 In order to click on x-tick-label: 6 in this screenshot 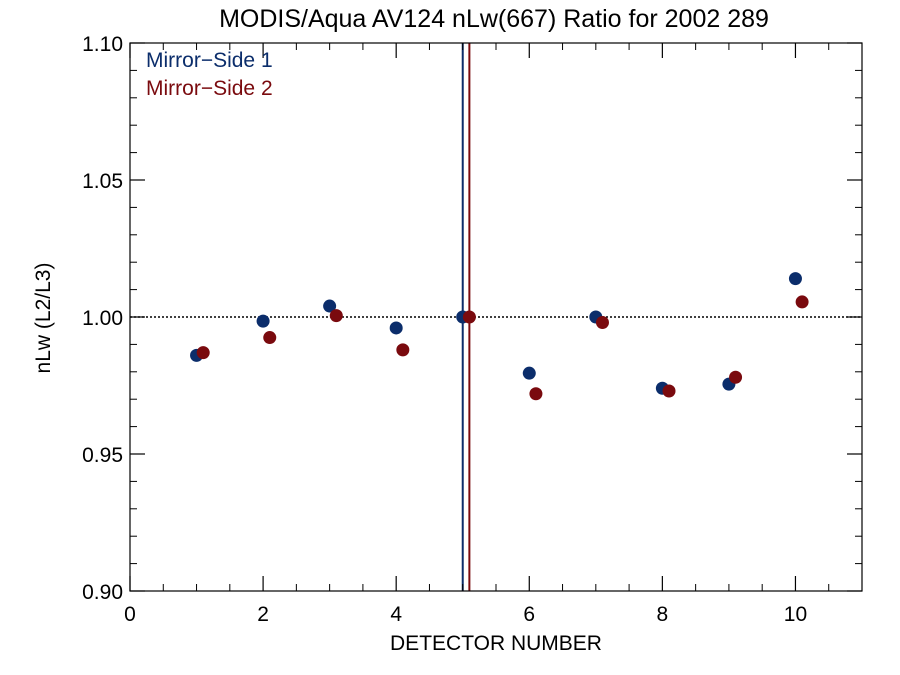, I will do `click(529, 614)`.